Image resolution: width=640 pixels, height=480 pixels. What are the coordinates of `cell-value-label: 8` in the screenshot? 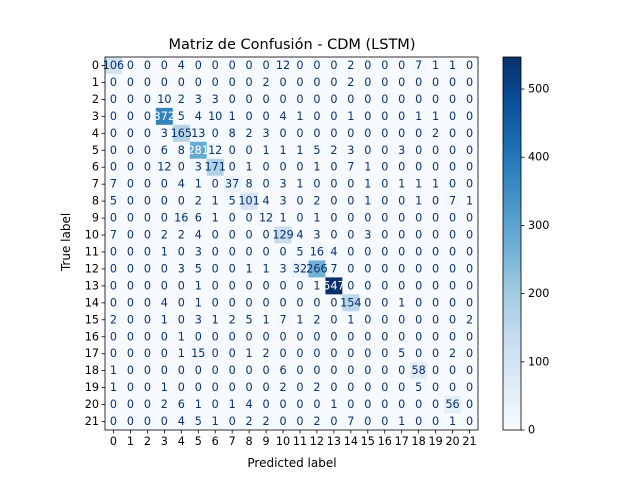 It's located at (181, 150).